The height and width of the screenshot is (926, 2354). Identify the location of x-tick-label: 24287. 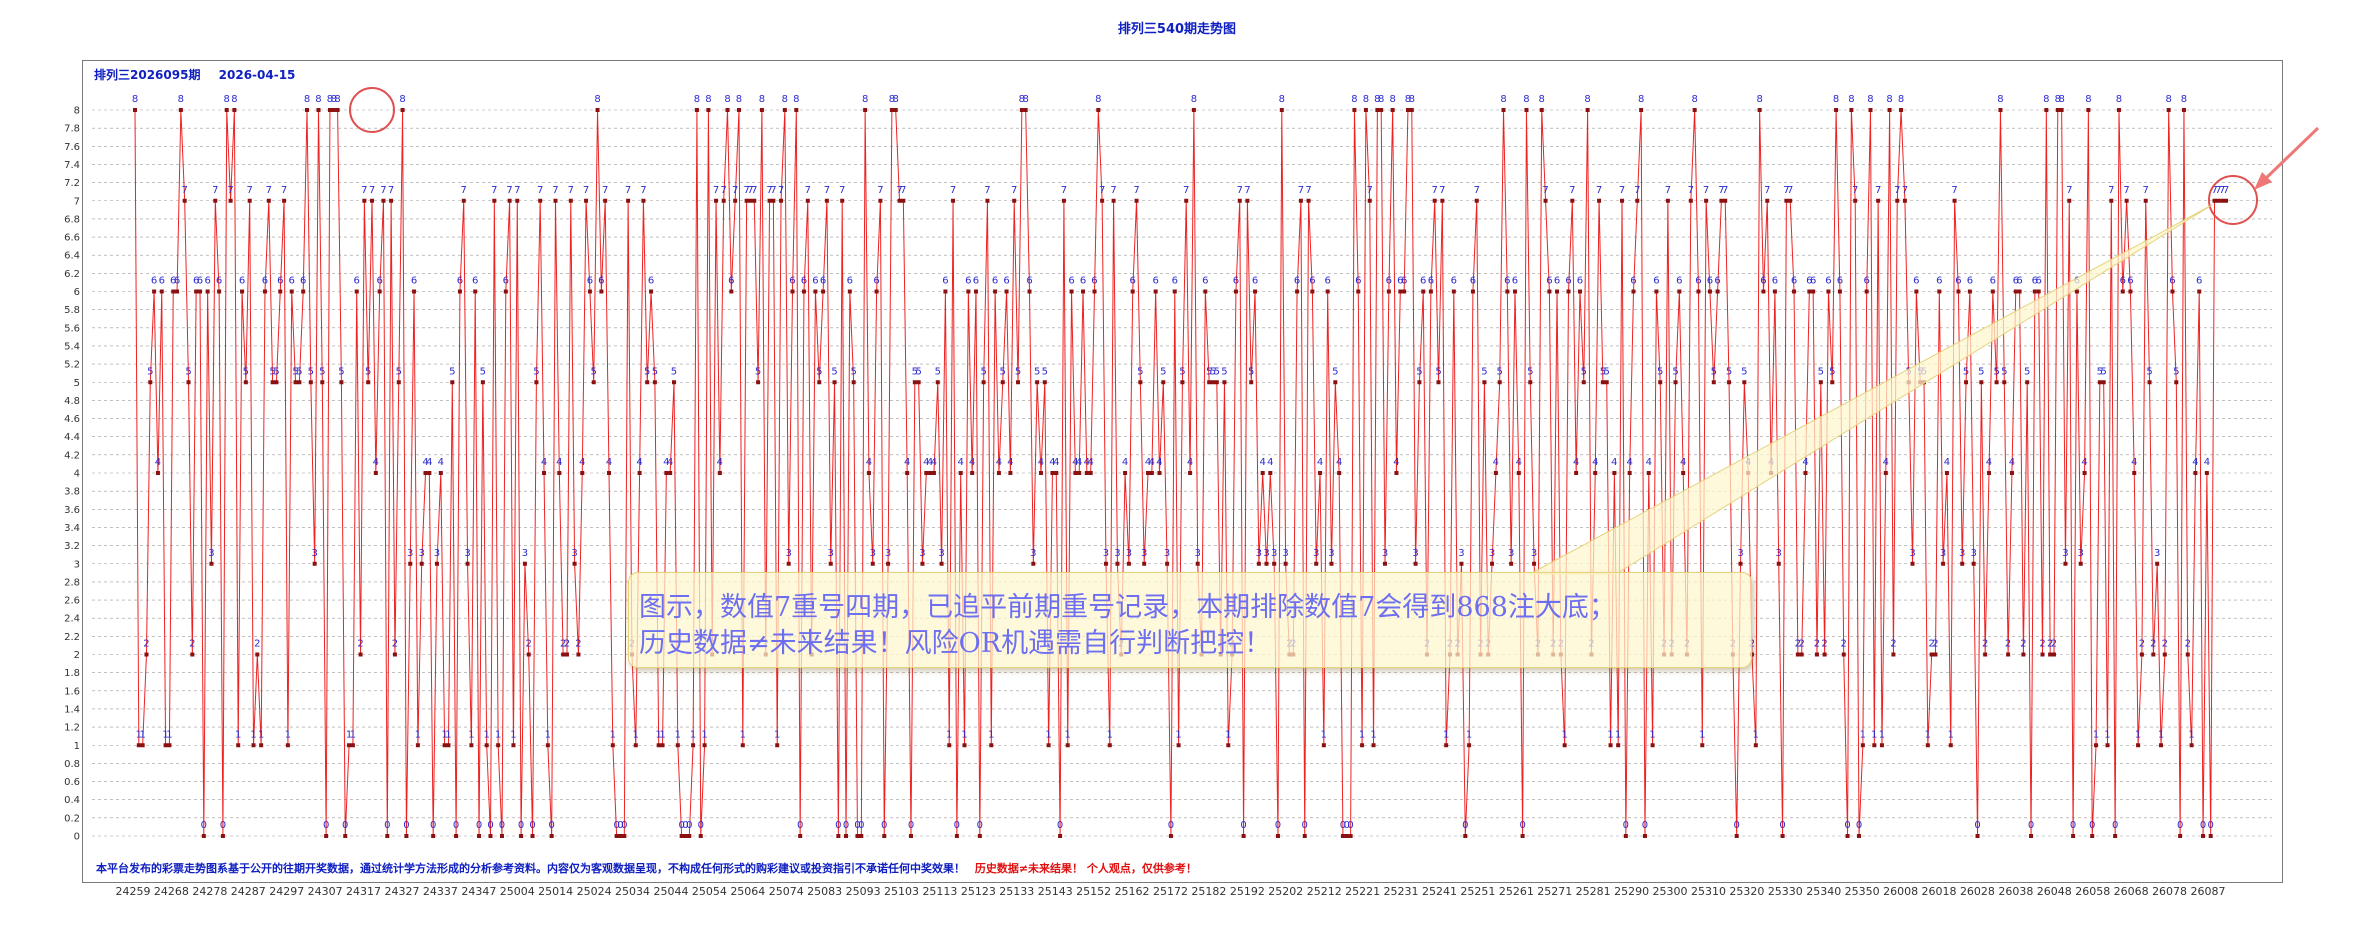
(248, 891).